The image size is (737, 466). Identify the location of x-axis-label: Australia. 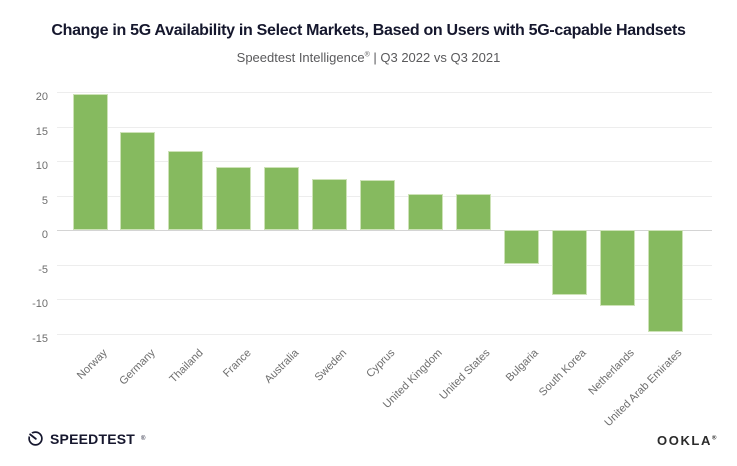
(282, 366).